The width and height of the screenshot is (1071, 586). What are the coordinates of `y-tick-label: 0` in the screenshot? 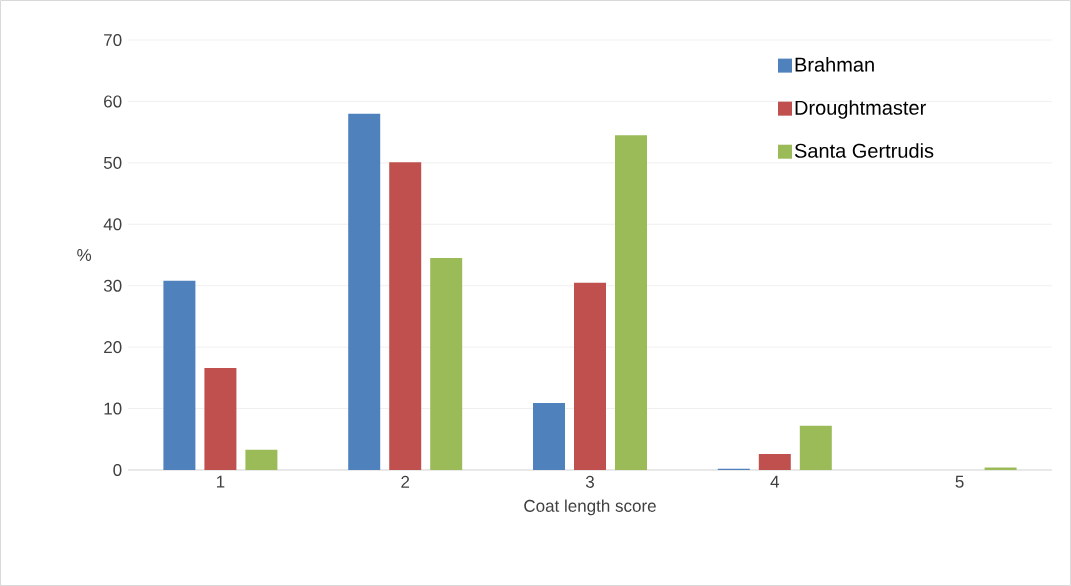 It's located at (117, 470).